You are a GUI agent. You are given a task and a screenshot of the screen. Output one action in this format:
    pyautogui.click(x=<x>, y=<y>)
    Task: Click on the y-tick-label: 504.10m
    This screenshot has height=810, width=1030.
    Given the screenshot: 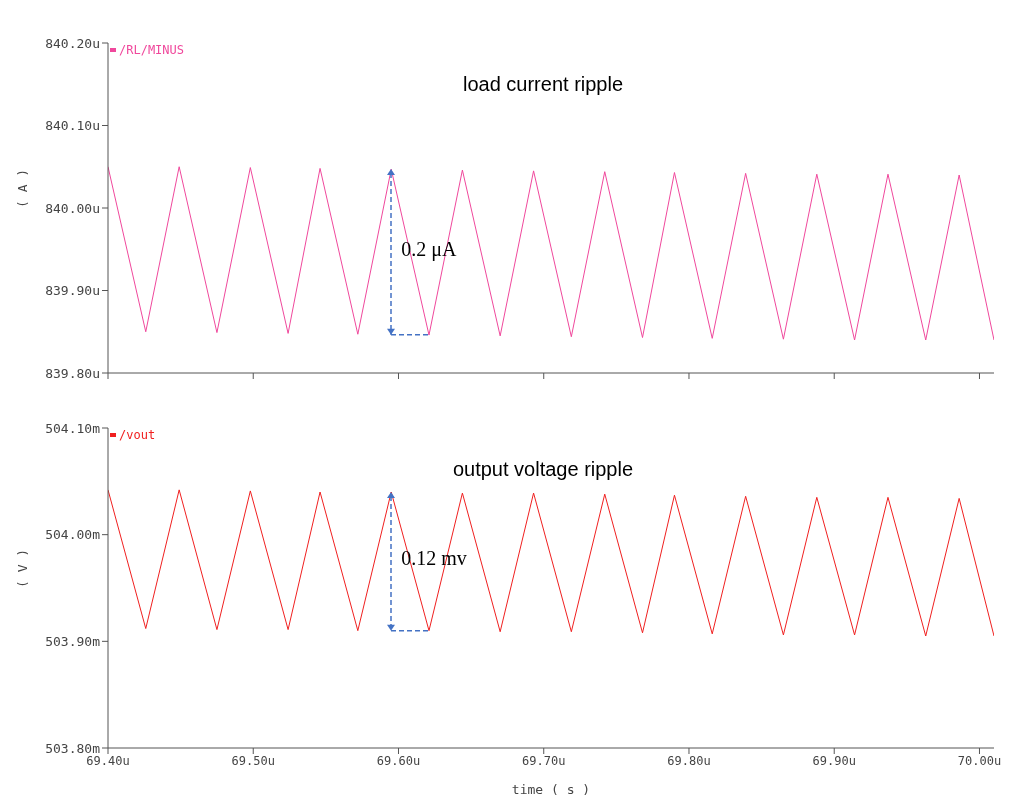 What is the action you would take?
    pyautogui.click(x=73, y=428)
    